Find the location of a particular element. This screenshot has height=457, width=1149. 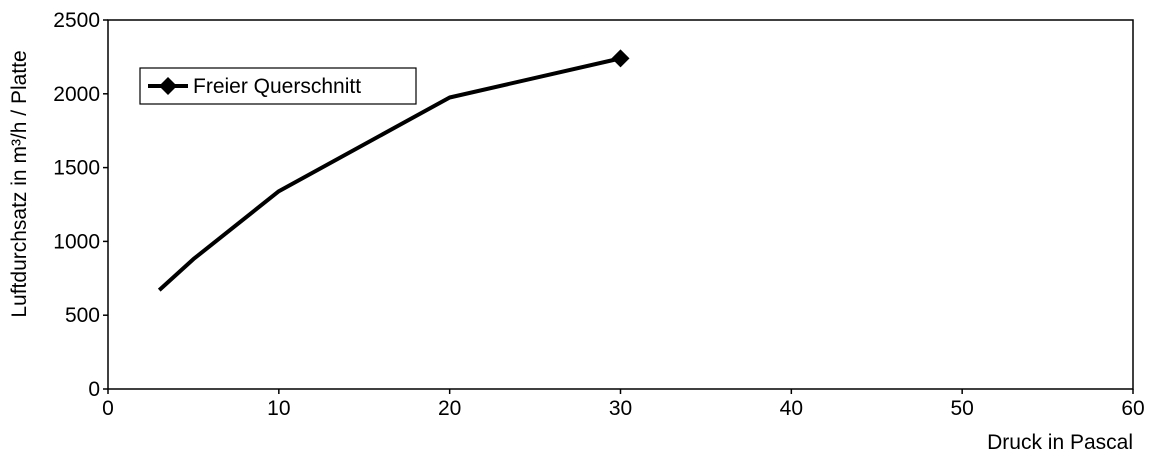

x-tick-label: 10 is located at coordinates (278, 408).